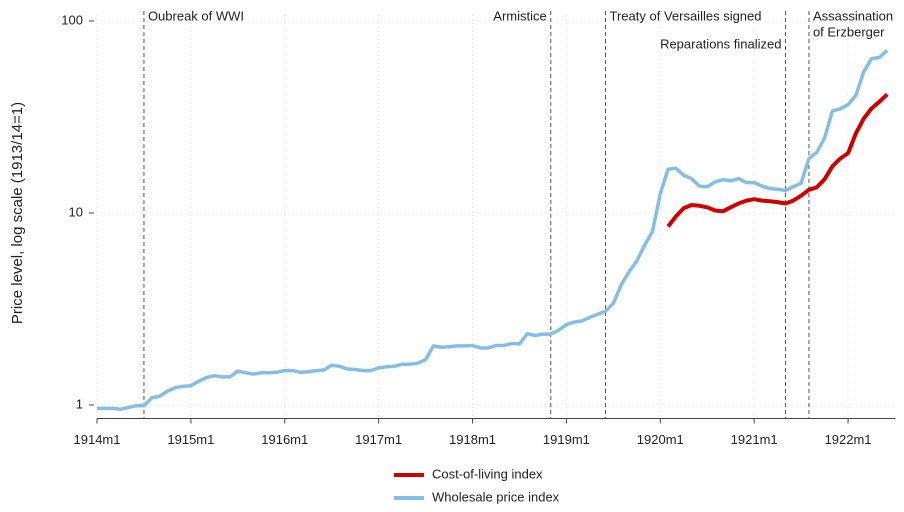 Image resolution: width=904 pixels, height=512 pixels. I want to click on series-line, so click(777, 160).